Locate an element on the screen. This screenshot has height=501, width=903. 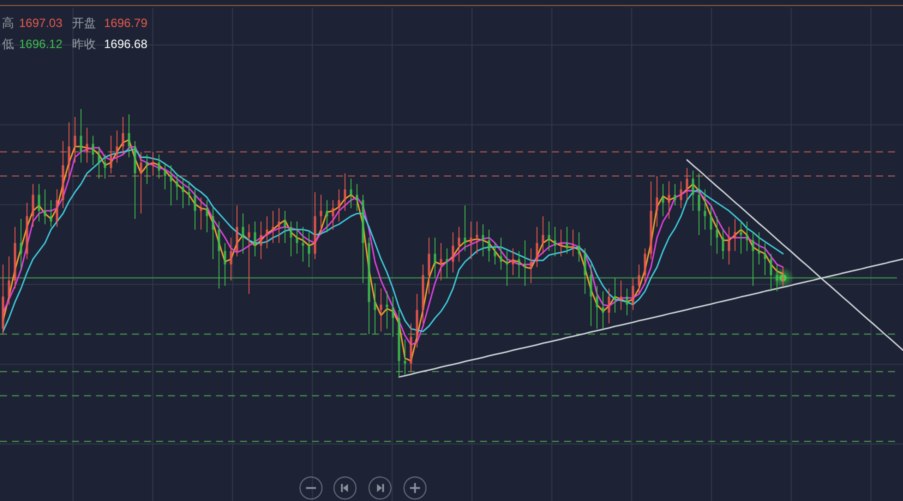
annotation: 1696.79 is located at coordinates (126, 23).